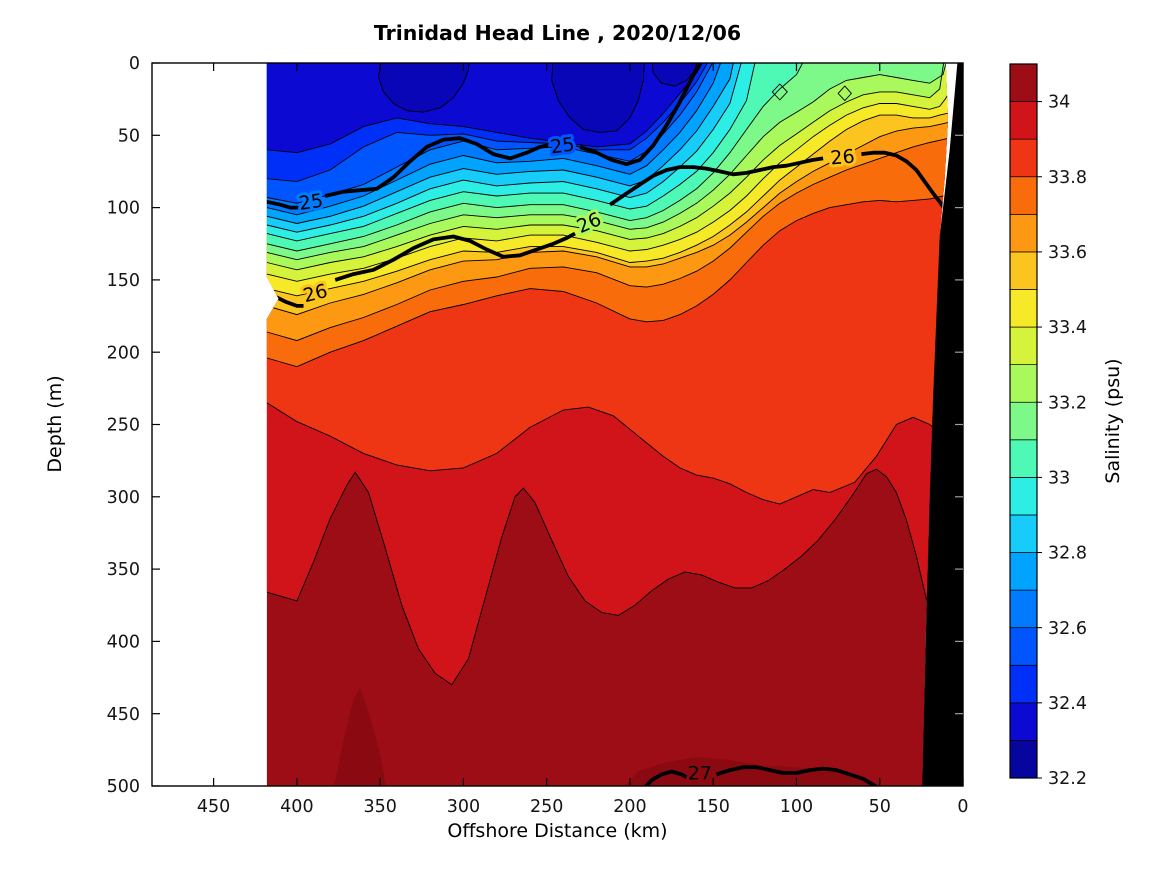  Describe the element at coordinates (123, 498) in the screenshot. I see `y-tick-label-300: 300` at that location.